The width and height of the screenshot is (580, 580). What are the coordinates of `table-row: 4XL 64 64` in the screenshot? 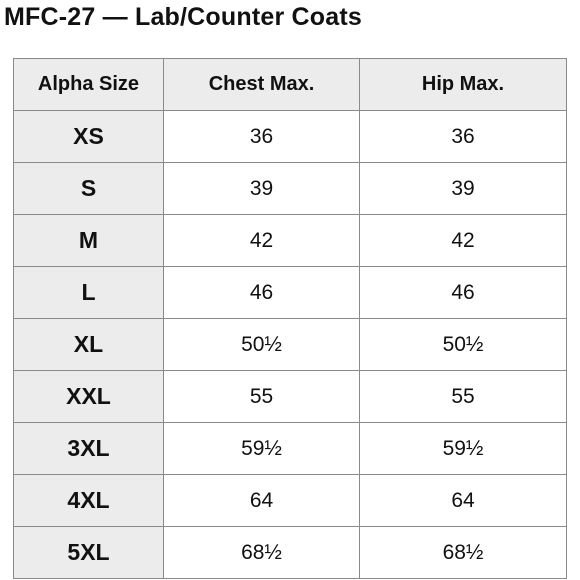 It's located at (290, 500).